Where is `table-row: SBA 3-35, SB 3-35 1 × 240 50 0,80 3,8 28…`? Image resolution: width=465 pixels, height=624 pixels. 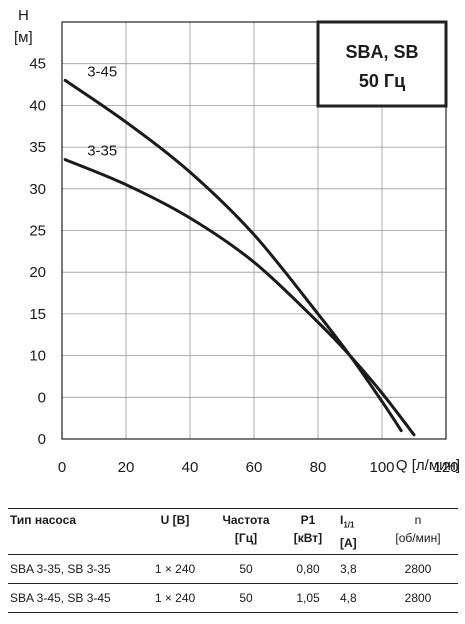 table-row: SBA 3-35, SB 3-35 1 × 240 50 0,80 3,8 28… is located at coordinates (233, 569).